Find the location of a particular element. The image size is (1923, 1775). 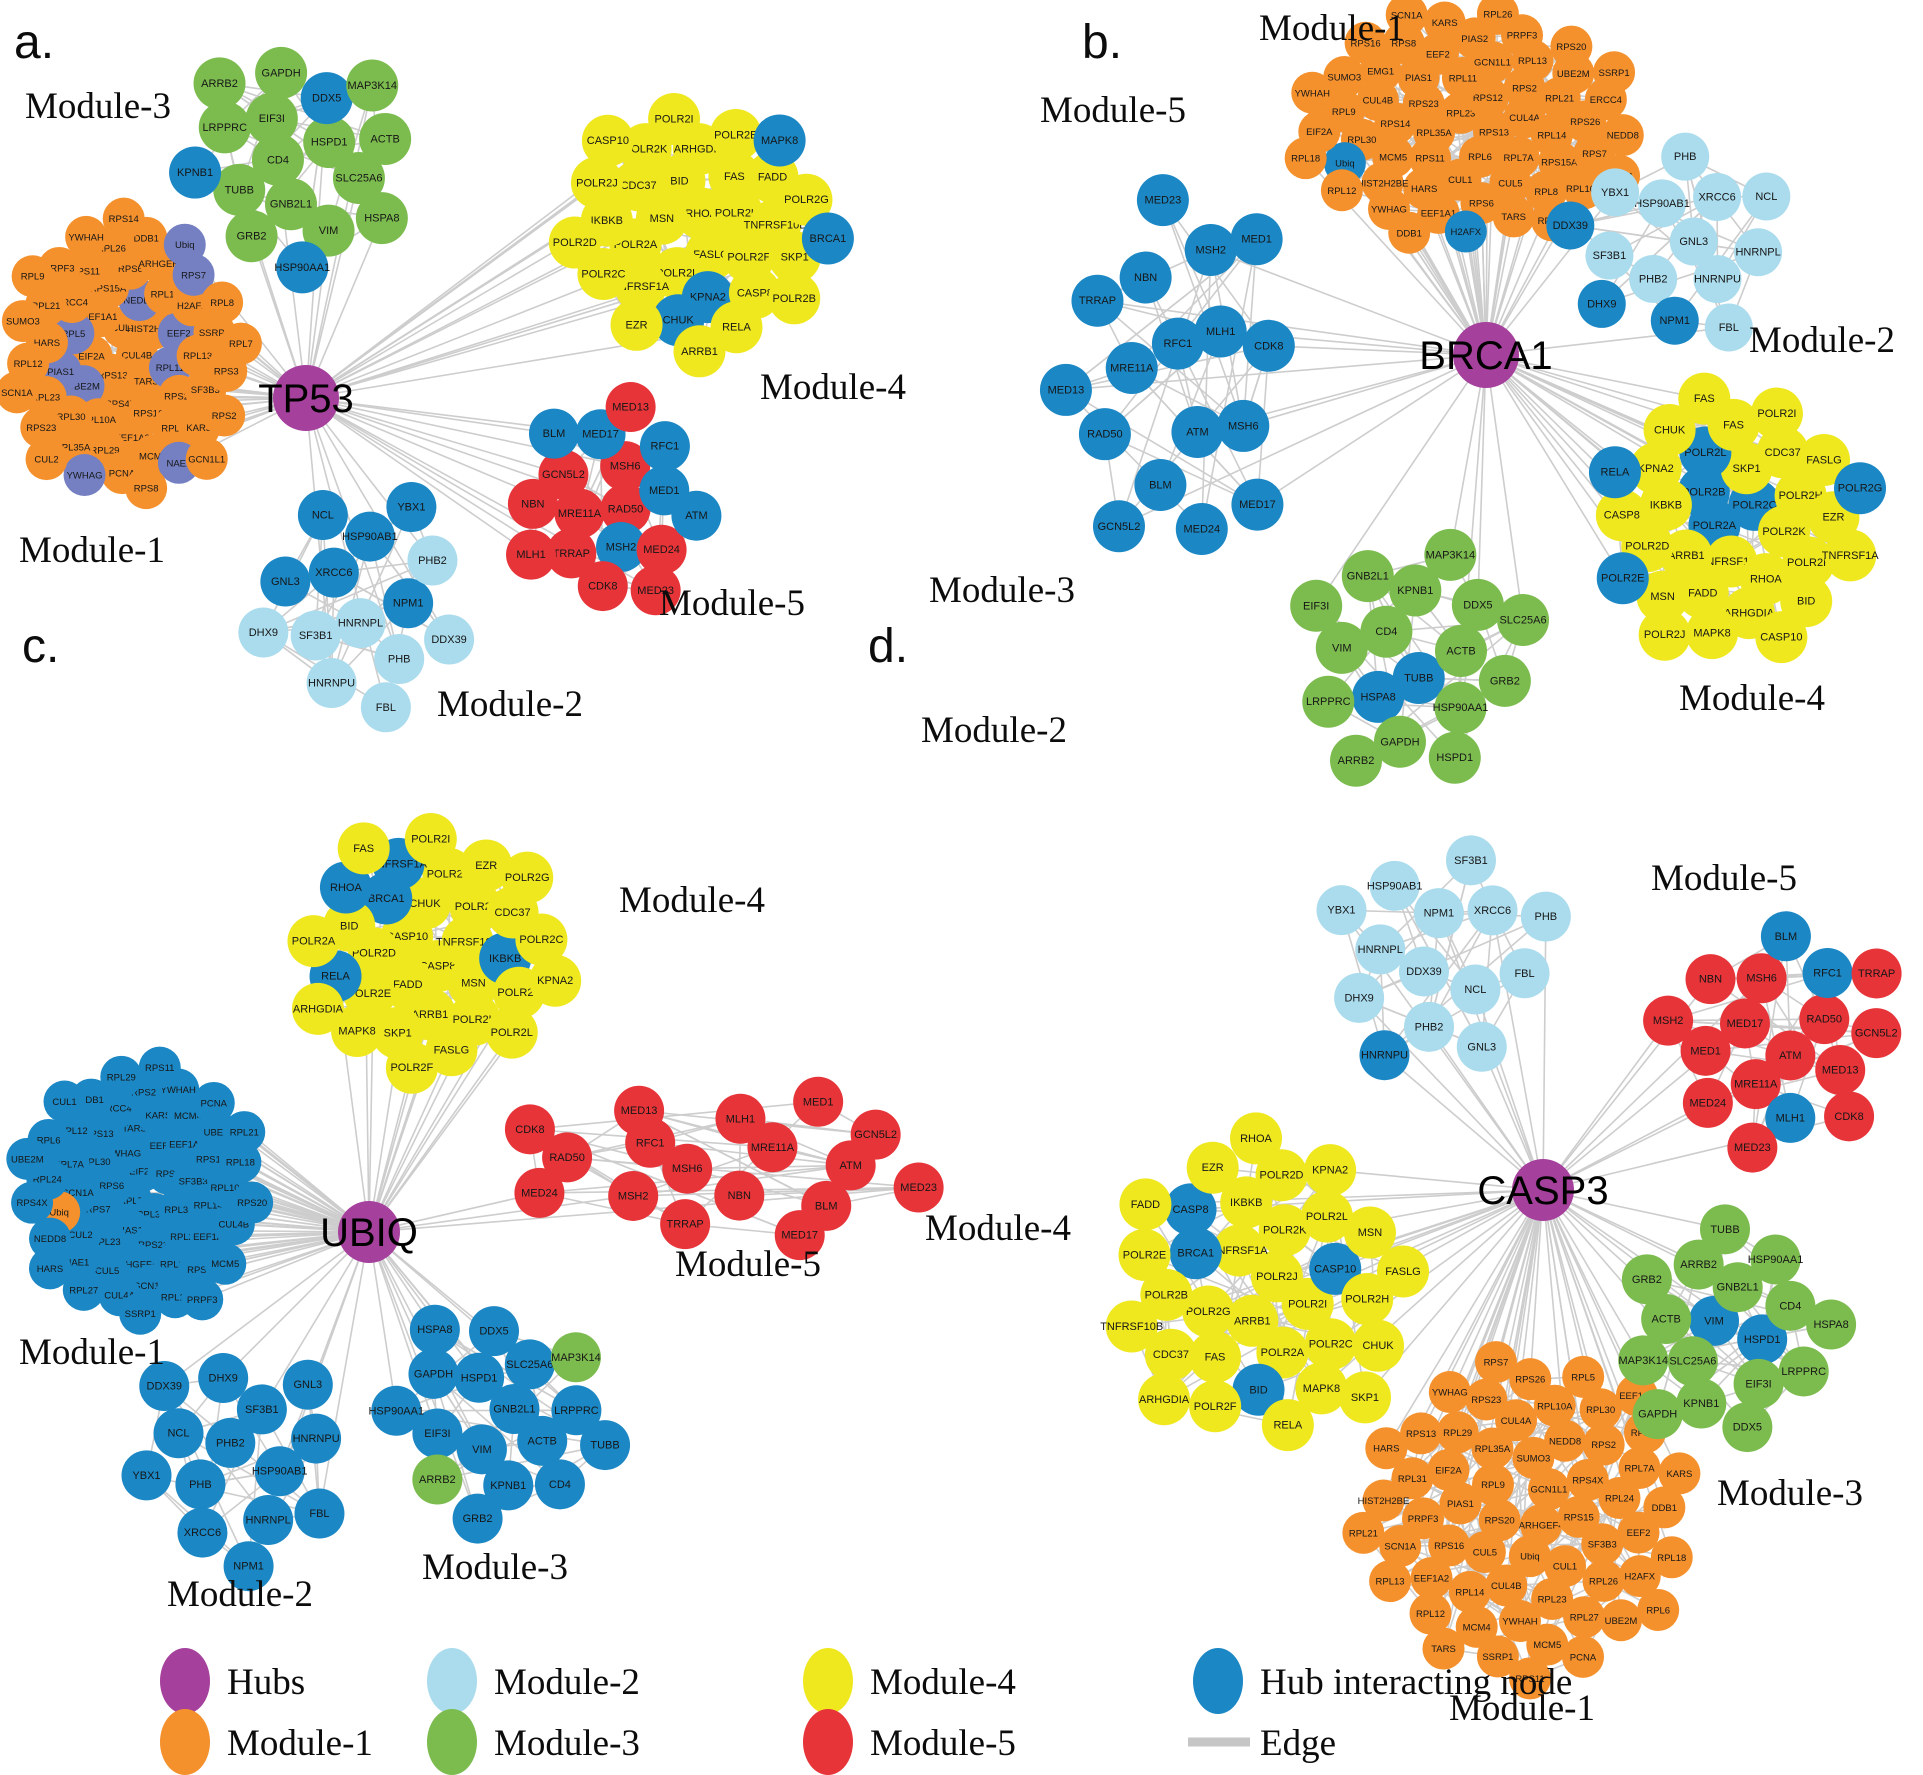

node-label: FADD is located at coordinates (1702, 593).